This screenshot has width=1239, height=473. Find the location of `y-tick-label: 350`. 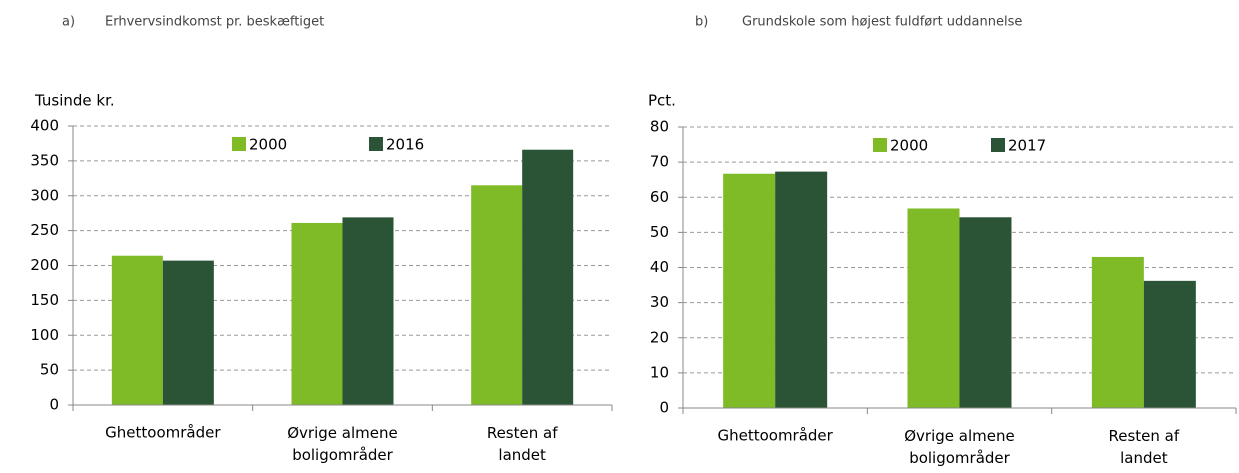

y-tick-label: 350 is located at coordinates (44, 160).